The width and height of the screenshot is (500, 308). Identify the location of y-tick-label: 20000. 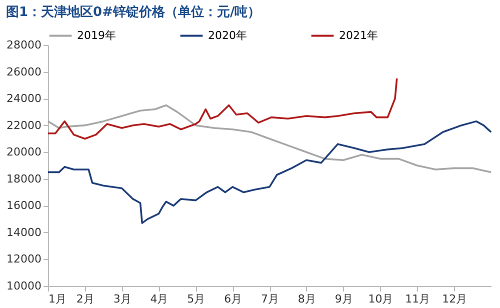
(24, 152).